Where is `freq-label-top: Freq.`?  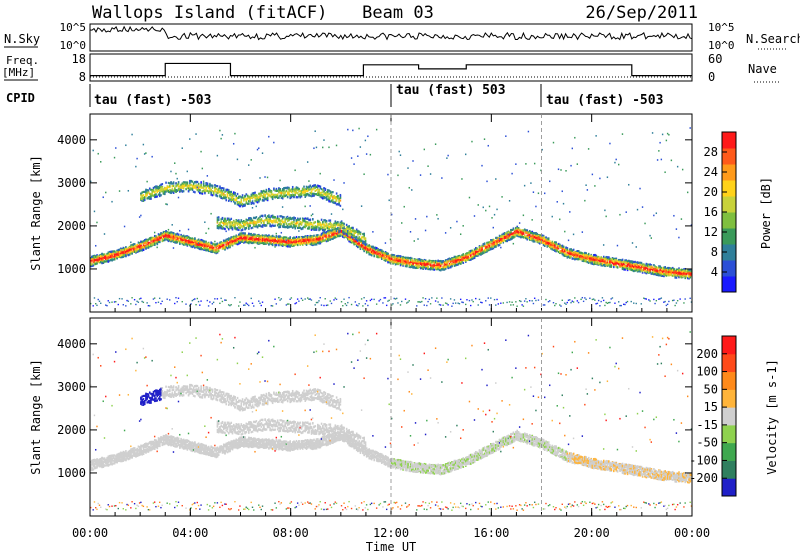
freq-label-top: Freq. is located at coordinates (22, 60).